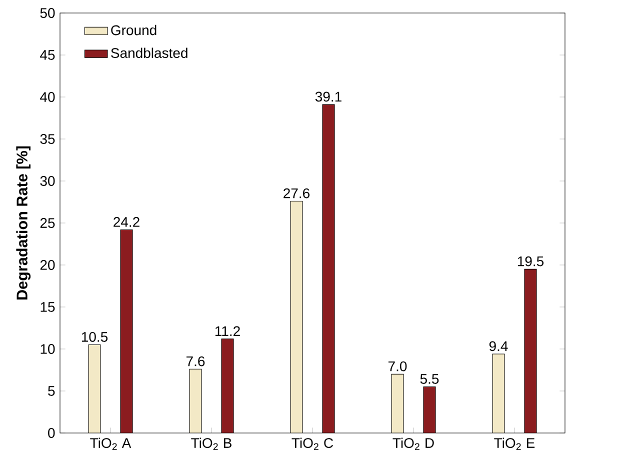 The height and width of the screenshot is (457, 629). What do you see at coordinates (47, 97) in the screenshot?
I see `y-tick-label: 40` at bounding box center [47, 97].